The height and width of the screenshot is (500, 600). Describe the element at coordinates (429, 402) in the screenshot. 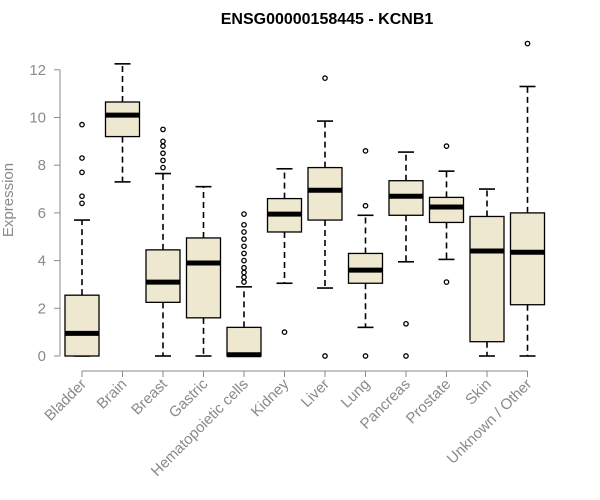

I see `x-tick-label: Prostate` at that location.